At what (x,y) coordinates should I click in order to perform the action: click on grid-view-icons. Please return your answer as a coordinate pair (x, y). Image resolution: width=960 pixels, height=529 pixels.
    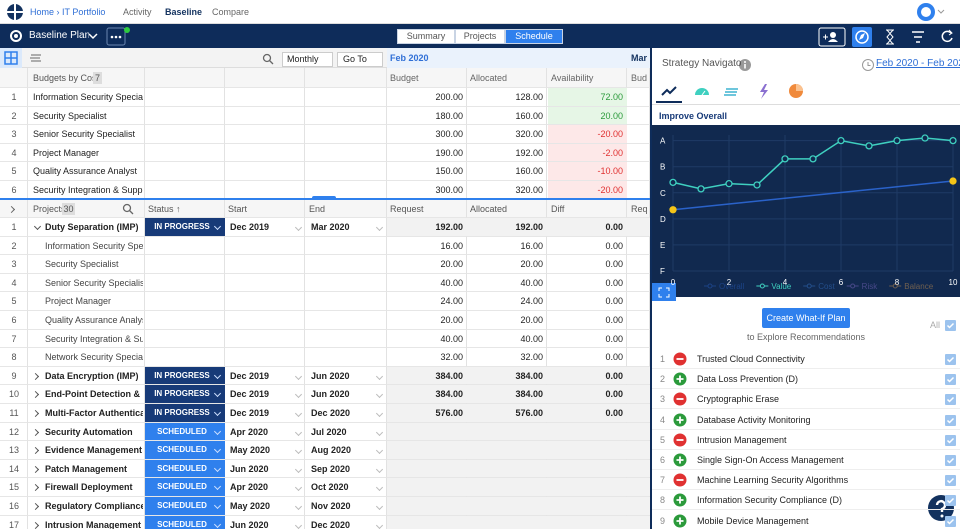
    Looking at the image, I should click on (30, 58).